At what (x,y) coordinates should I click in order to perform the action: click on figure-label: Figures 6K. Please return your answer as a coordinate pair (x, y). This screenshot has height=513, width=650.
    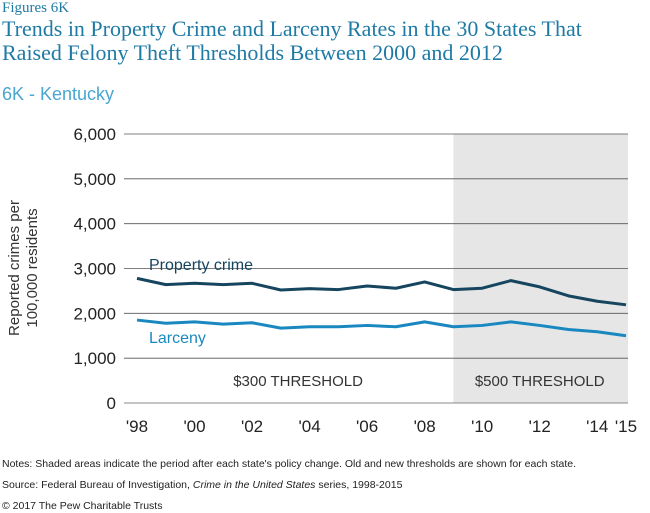
    Looking at the image, I should click on (36, 8).